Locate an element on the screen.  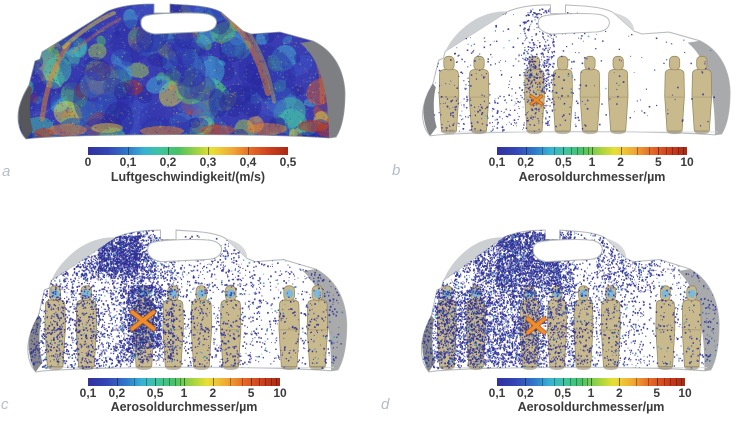
colorbar-tick-labels-b: 0,1 0,2 0,5 1 2 5 10 is located at coordinates (591, 162).